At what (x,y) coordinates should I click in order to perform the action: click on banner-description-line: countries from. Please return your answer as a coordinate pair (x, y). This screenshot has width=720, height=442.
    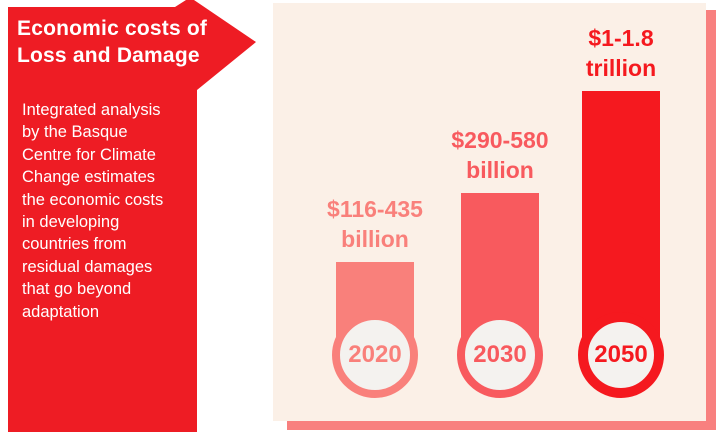
    Looking at the image, I should click on (74, 244).